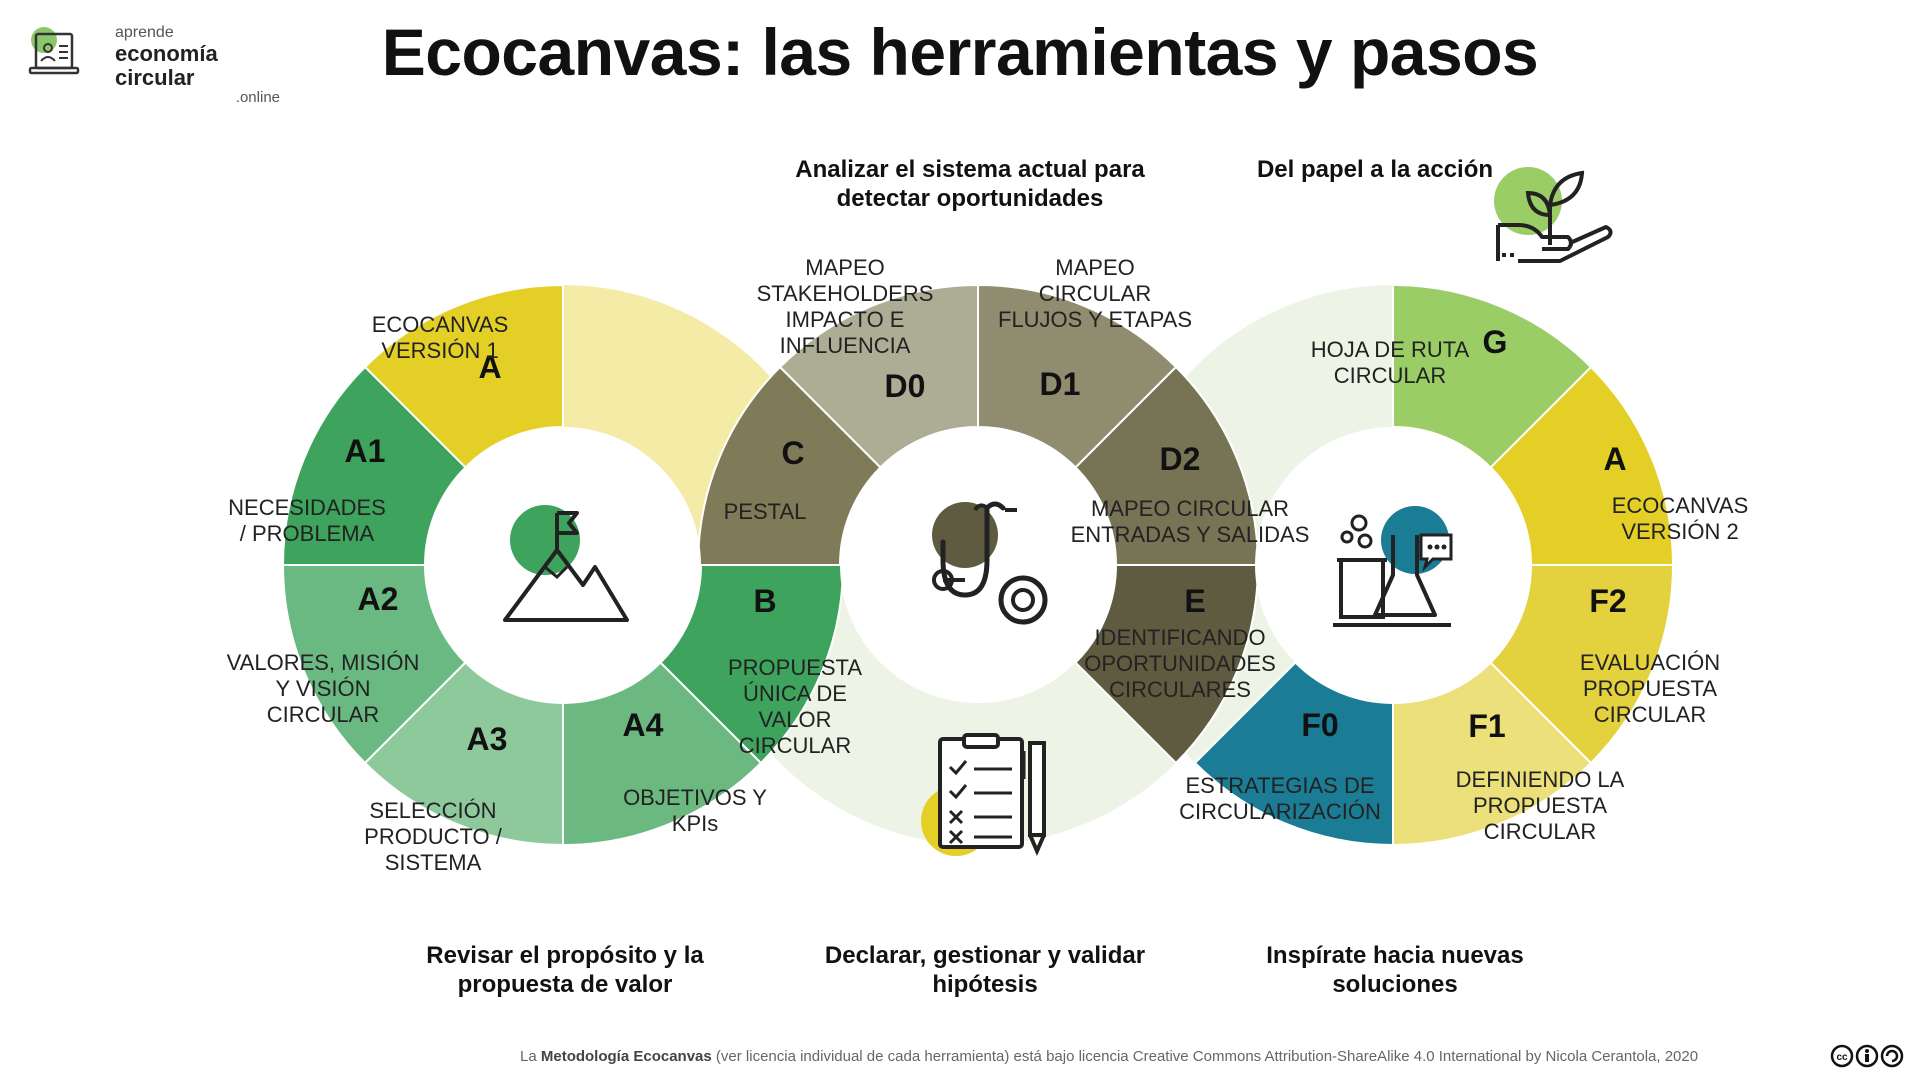 The width and height of the screenshot is (1920, 1080). What do you see at coordinates (990, 563) in the screenshot?
I see `stethoscope-icon` at bounding box center [990, 563].